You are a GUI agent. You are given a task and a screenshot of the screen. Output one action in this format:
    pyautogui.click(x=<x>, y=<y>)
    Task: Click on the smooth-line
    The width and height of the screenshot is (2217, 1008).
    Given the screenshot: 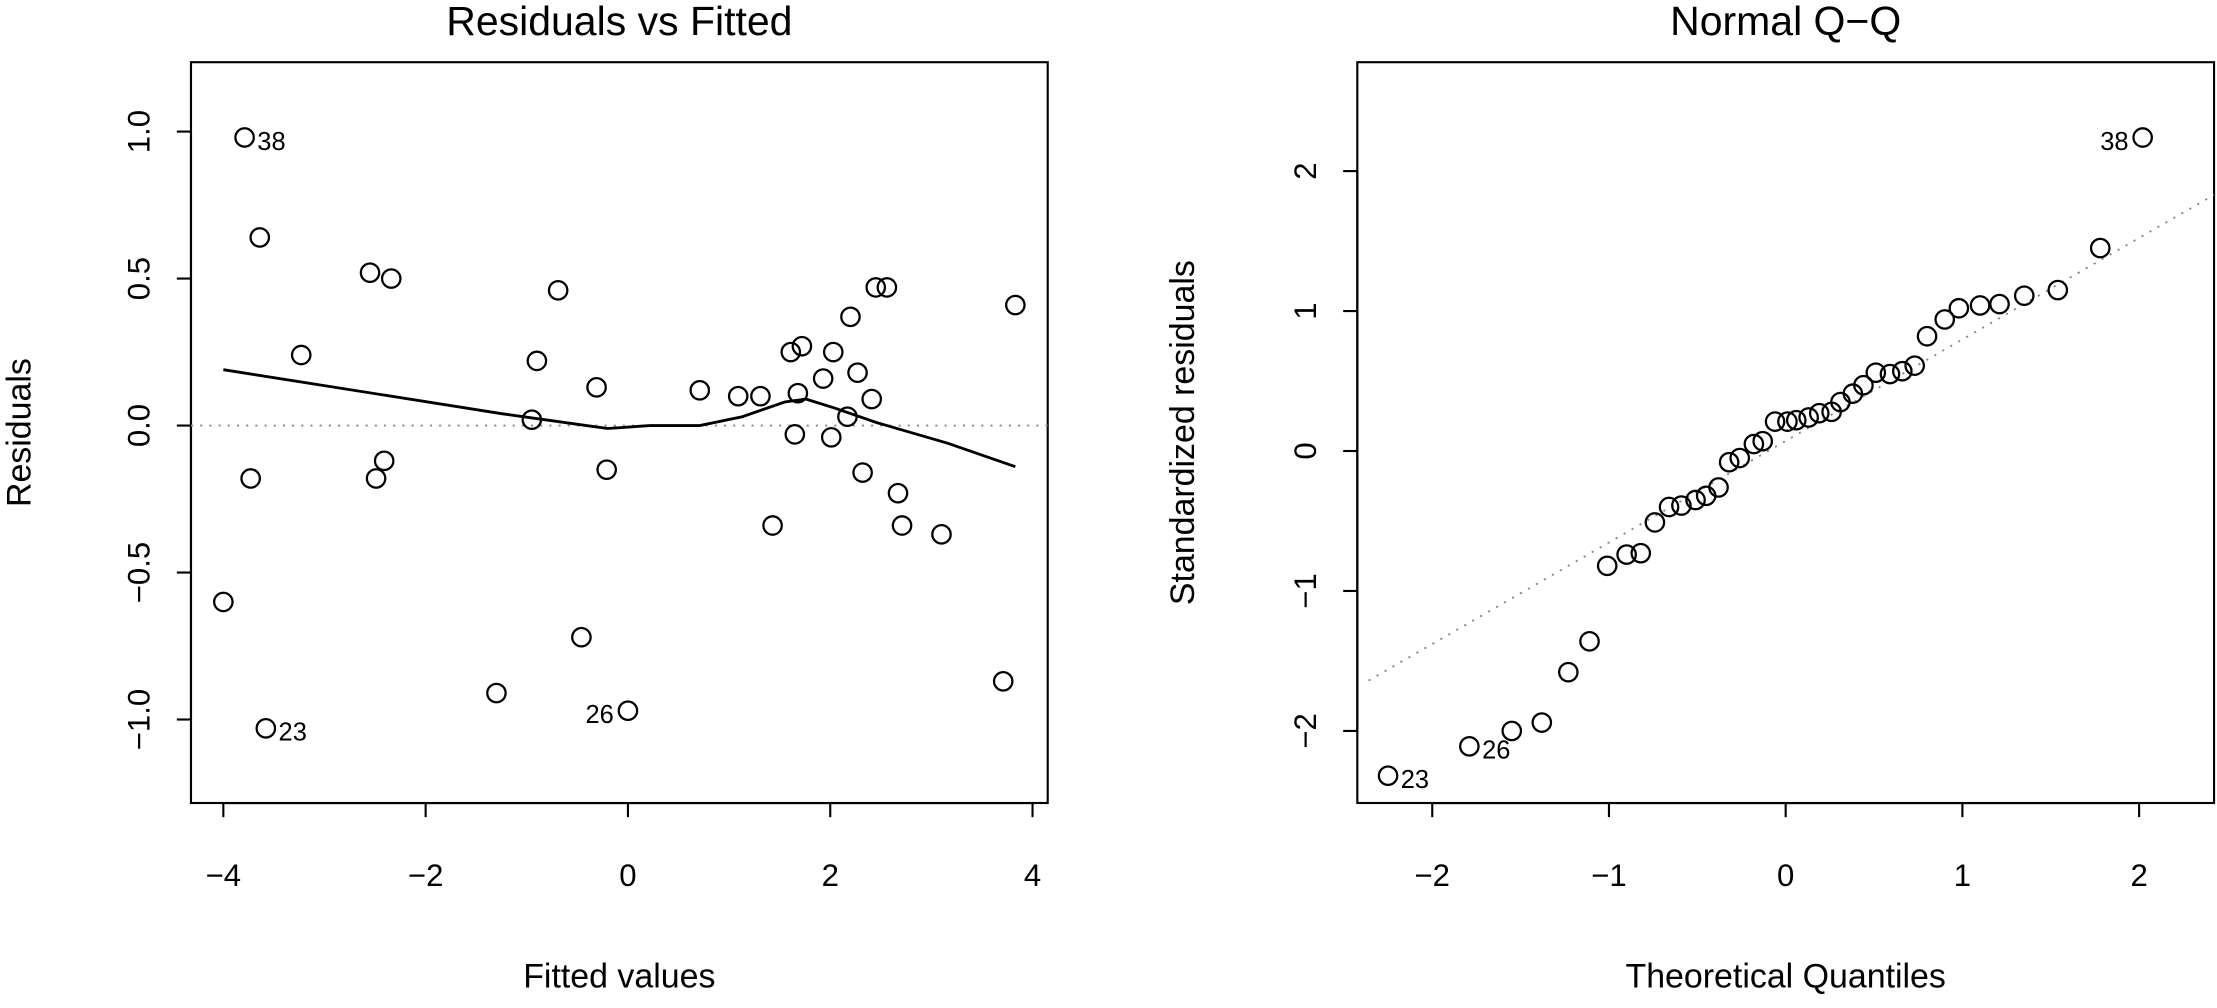 What is the action you would take?
    pyautogui.click(x=619, y=418)
    